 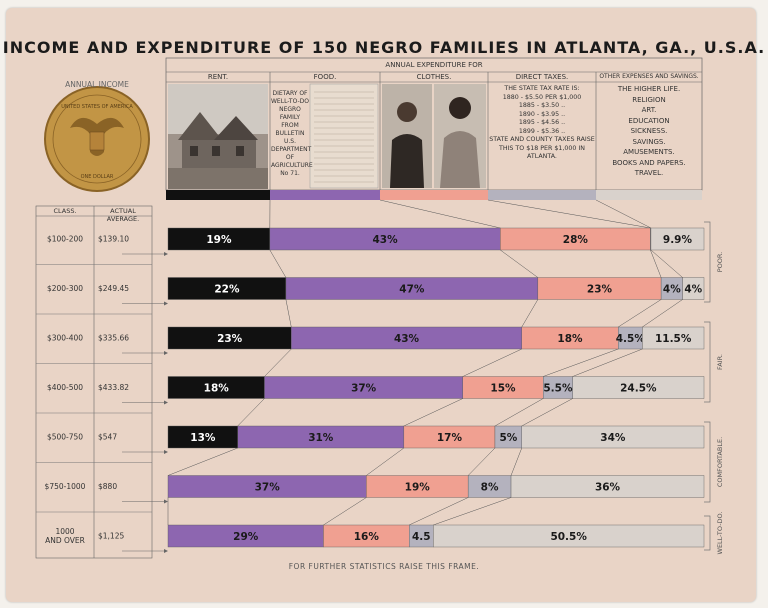 What do you see at coordinates (65, 338) in the screenshot?
I see `class-label: $300-400` at bounding box center [65, 338].